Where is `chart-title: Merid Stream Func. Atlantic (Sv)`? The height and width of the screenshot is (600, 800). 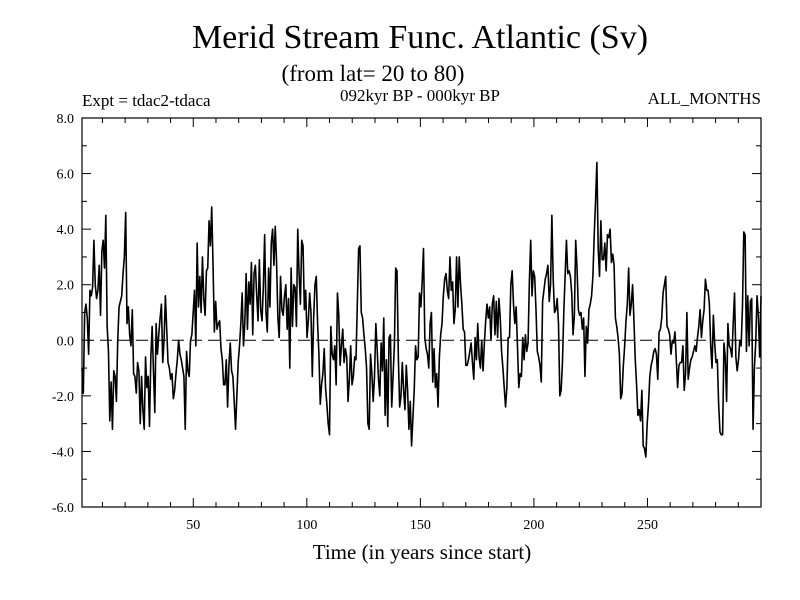
chart-title: Merid Stream Func. Atlantic (Sv) is located at coordinates (420, 37).